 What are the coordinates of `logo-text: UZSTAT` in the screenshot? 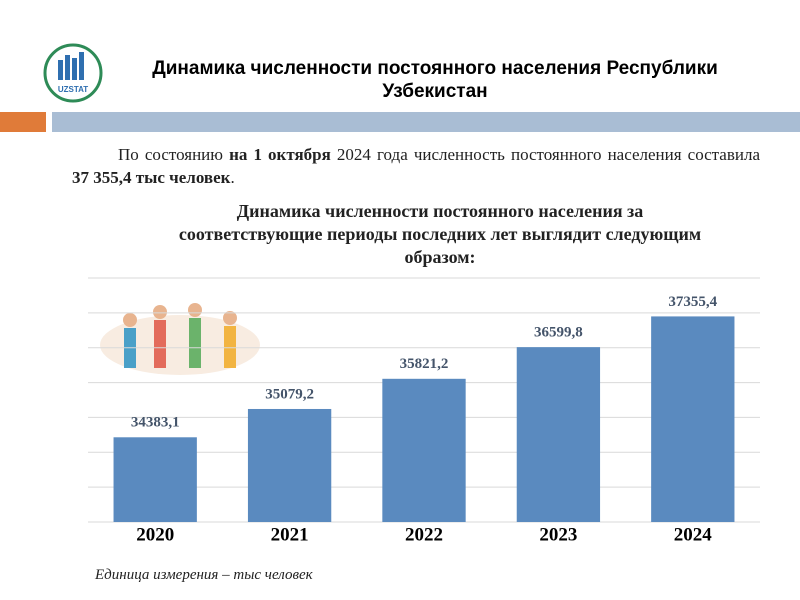 It's located at (73, 89).